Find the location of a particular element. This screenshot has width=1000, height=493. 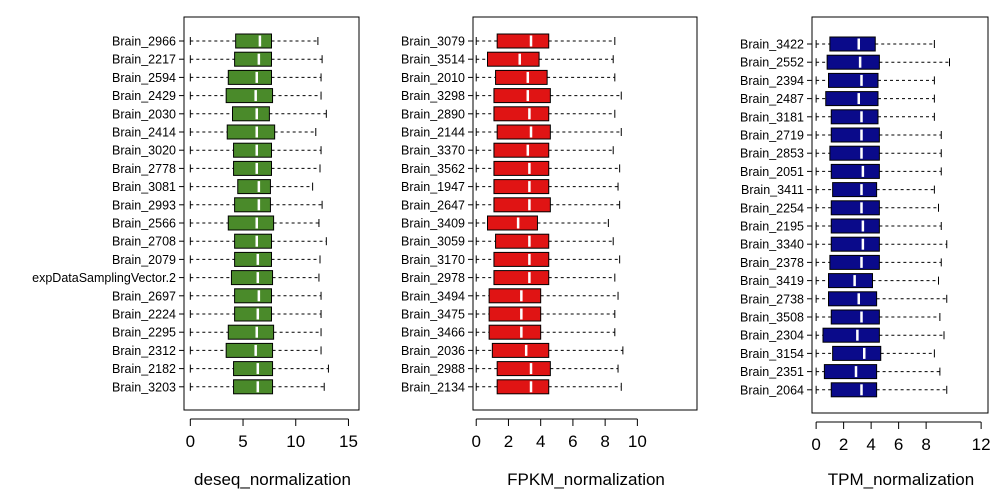

box-row: Brain_2708 is located at coordinates (219, 241).